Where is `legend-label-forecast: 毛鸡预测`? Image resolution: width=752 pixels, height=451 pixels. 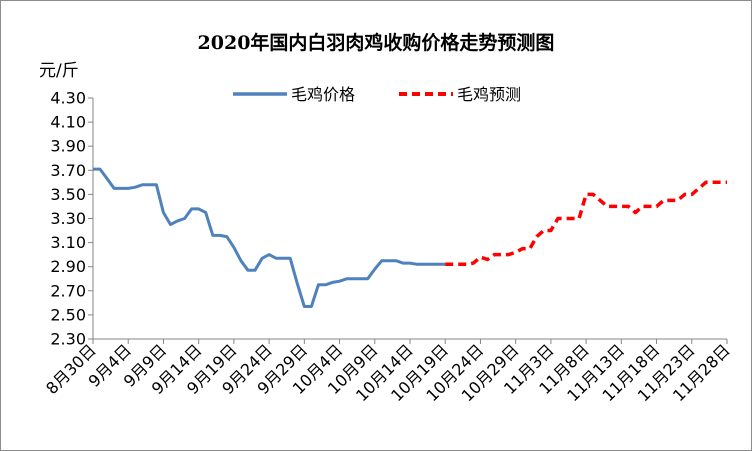 legend-label-forecast: 毛鸡预测 is located at coordinates (489, 94).